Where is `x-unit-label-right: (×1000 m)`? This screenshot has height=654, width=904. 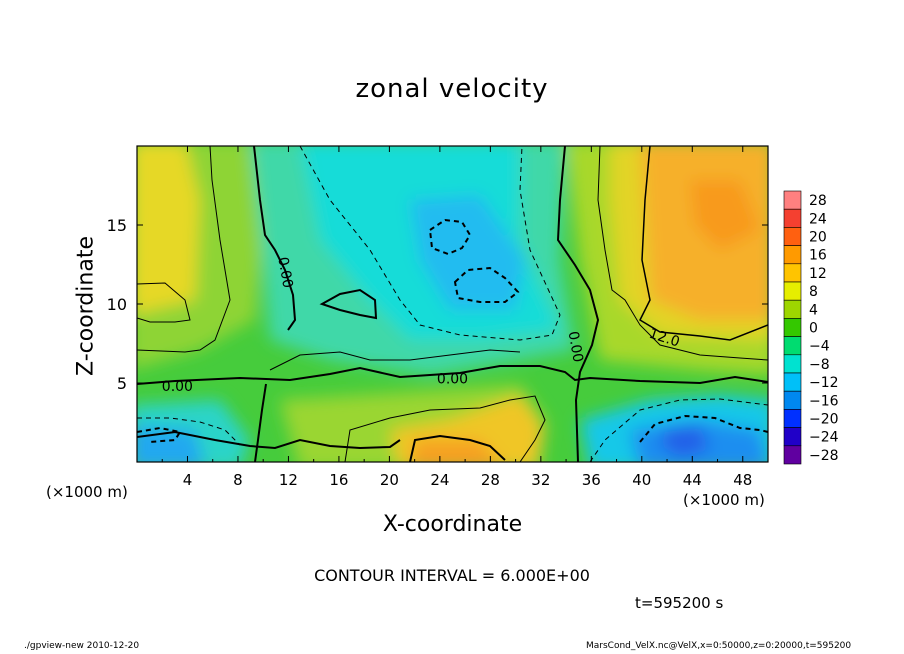
x-unit-label-right: (×1000 m) is located at coordinates (724, 500).